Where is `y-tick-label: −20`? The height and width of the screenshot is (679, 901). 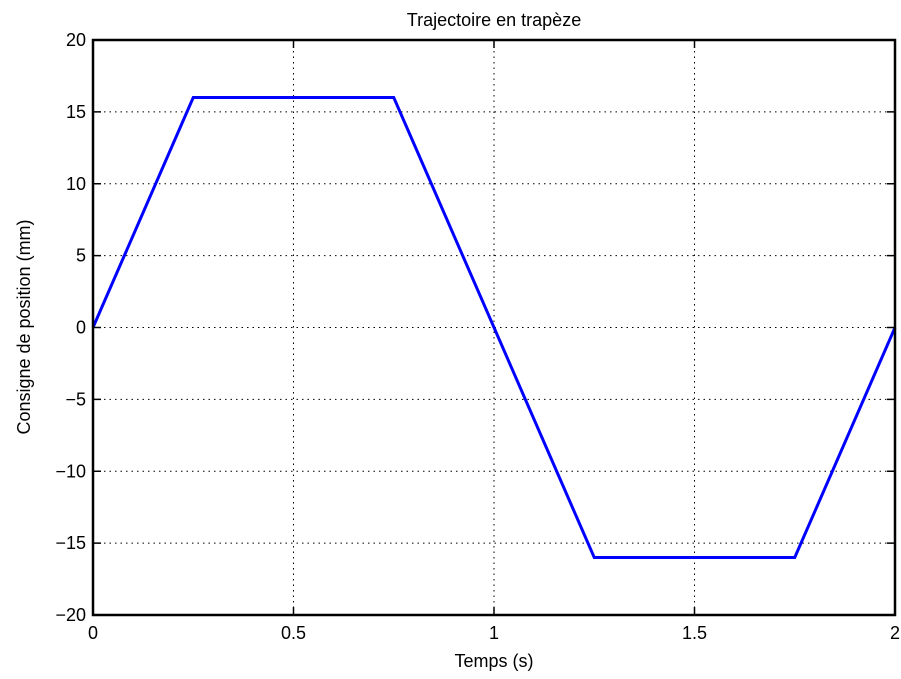 y-tick-label: −20 is located at coordinates (70, 615).